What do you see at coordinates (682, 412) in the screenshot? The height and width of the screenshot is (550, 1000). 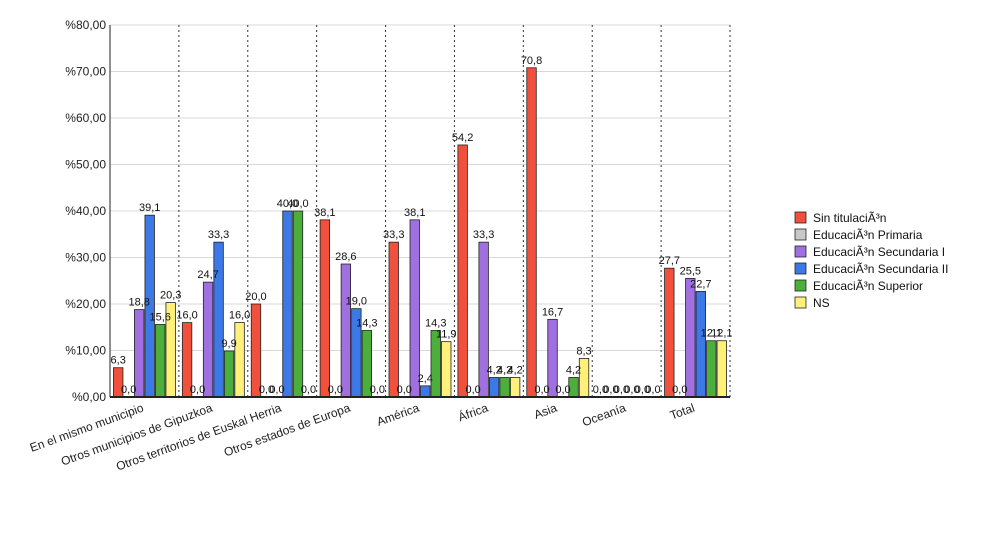 I see `x-tick-label: Total` at bounding box center [682, 412].